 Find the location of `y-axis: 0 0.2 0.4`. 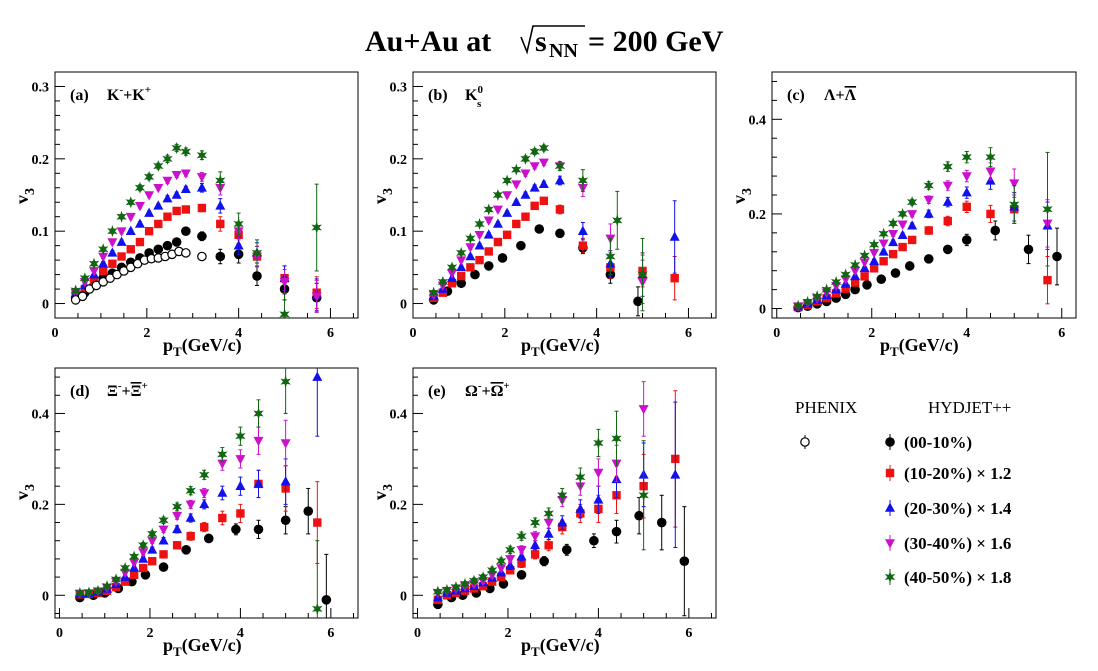

y-axis: 0 0.2 0.4 is located at coordinates (765, 199).